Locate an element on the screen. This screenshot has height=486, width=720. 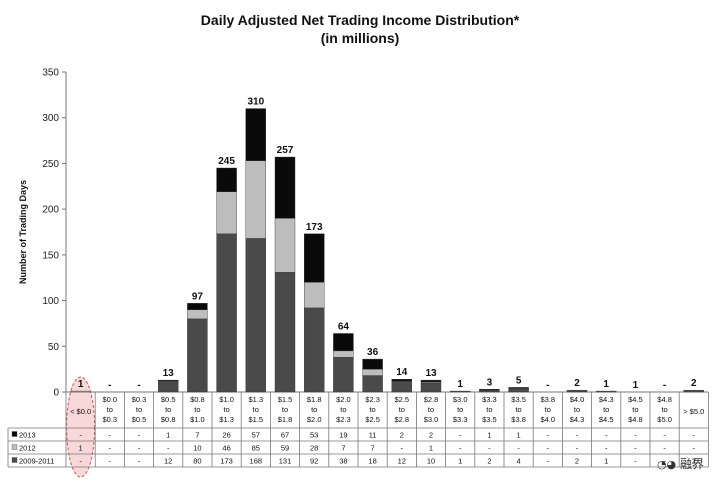
category-label: $0.3 is located at coordinates (109, 419).